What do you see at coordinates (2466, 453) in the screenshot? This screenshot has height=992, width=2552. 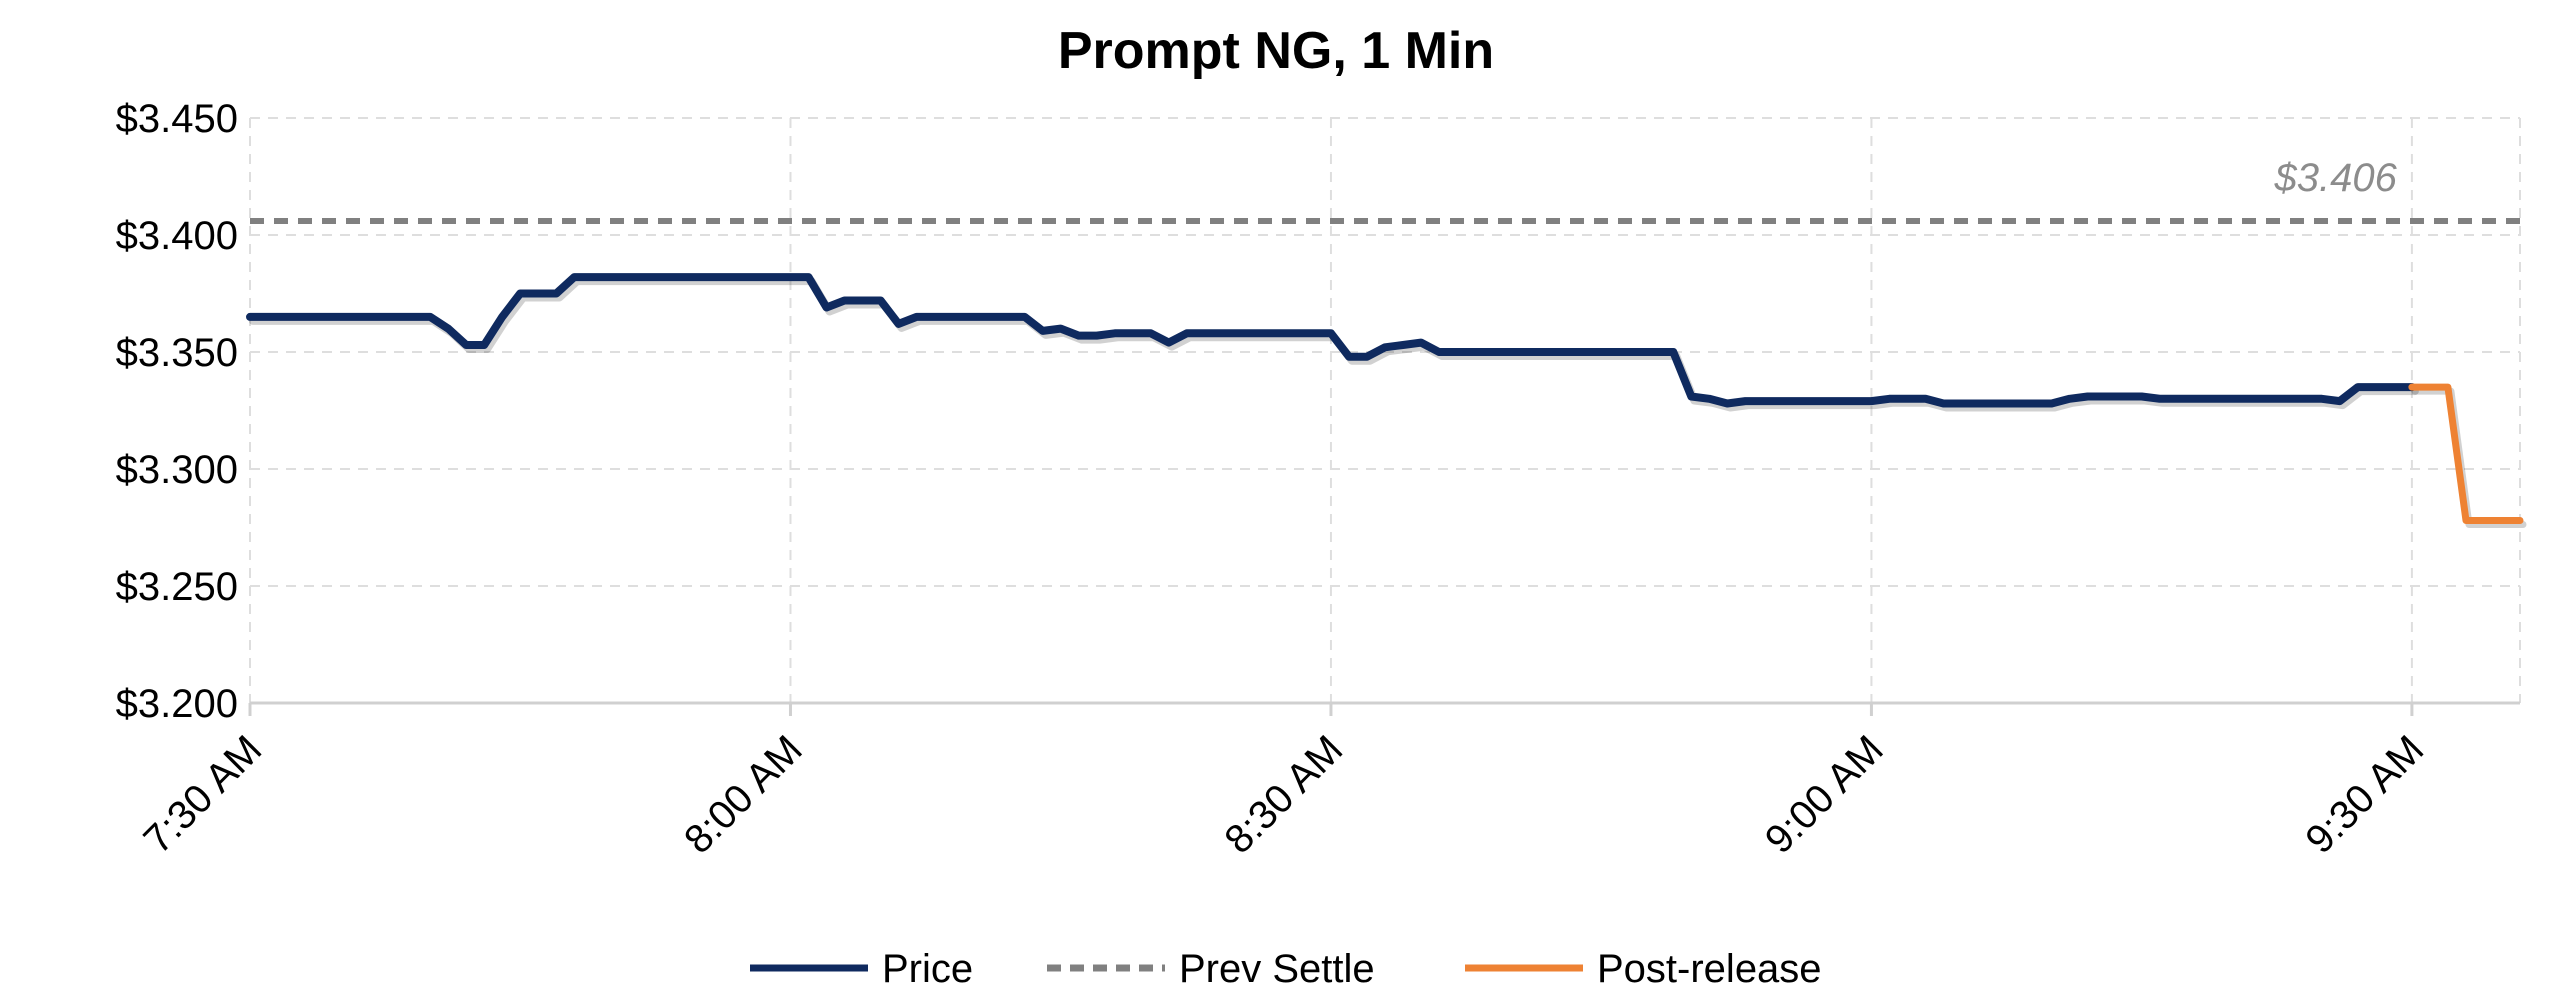 I see `series-line-post-release` at bounding box center [2466, 453].